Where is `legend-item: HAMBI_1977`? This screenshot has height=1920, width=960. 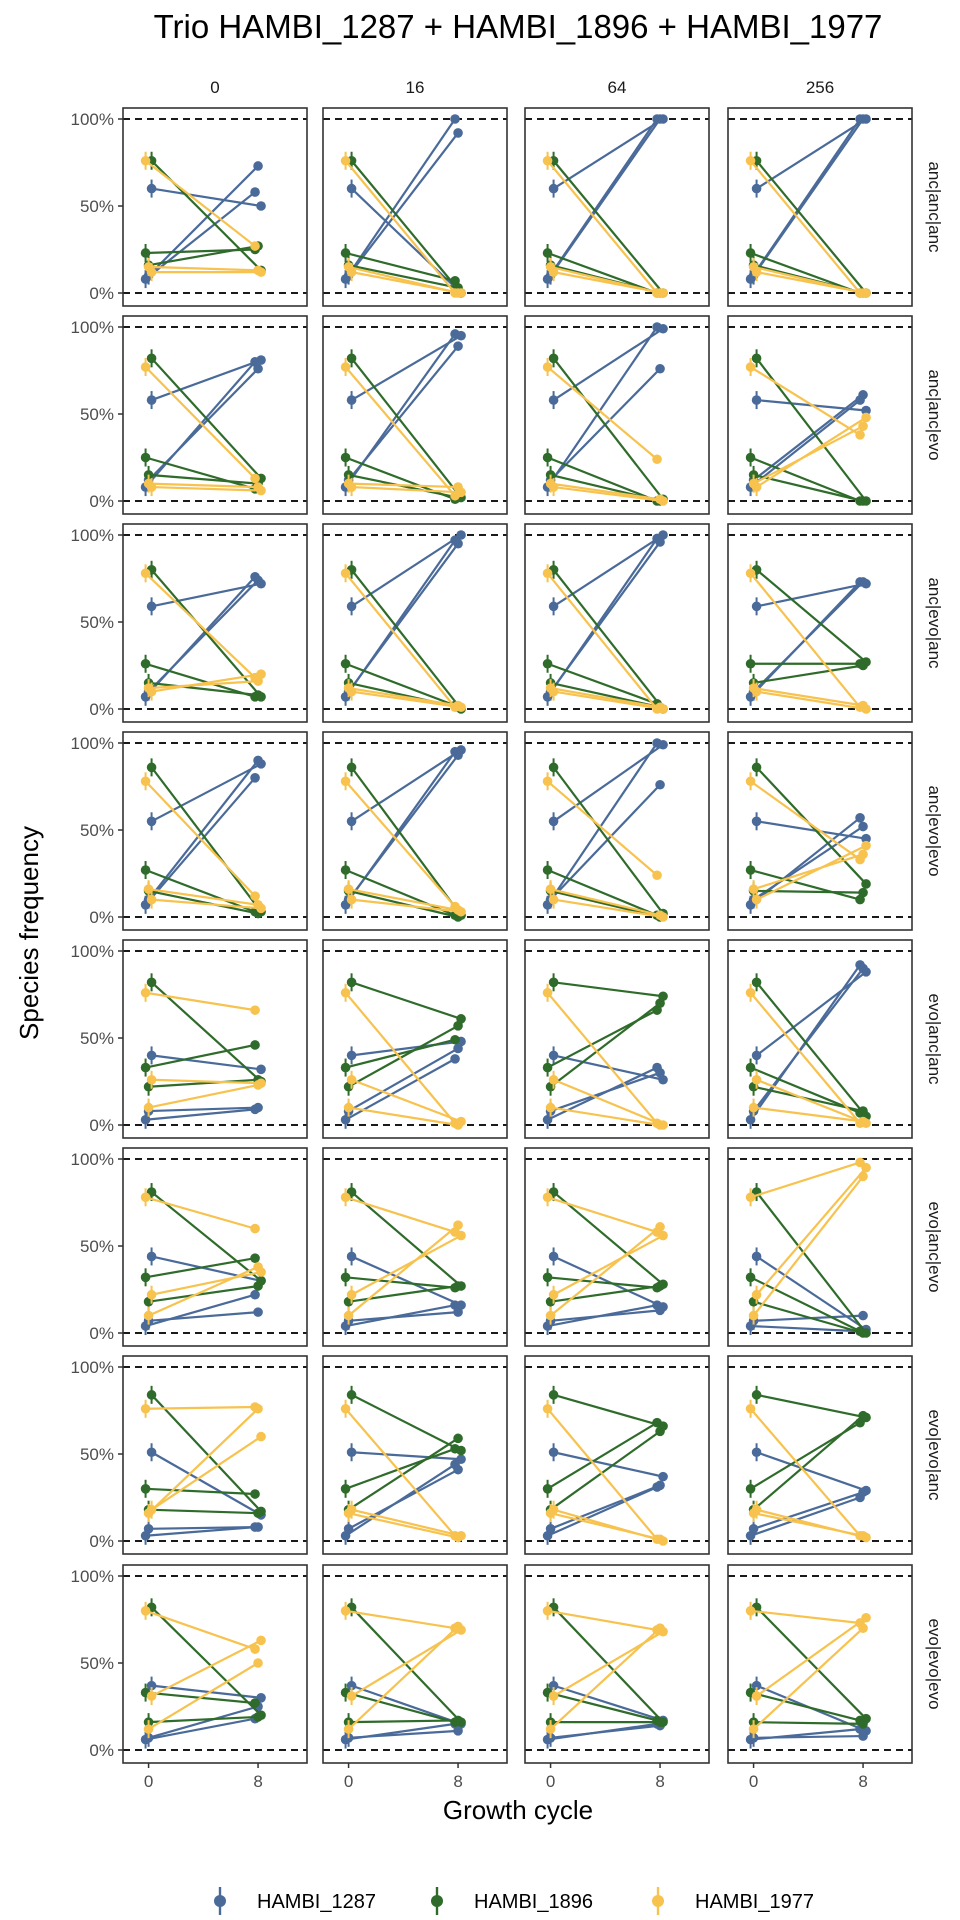 legend-item: HAMBI_1977 is located at coordinates (733, 1901).